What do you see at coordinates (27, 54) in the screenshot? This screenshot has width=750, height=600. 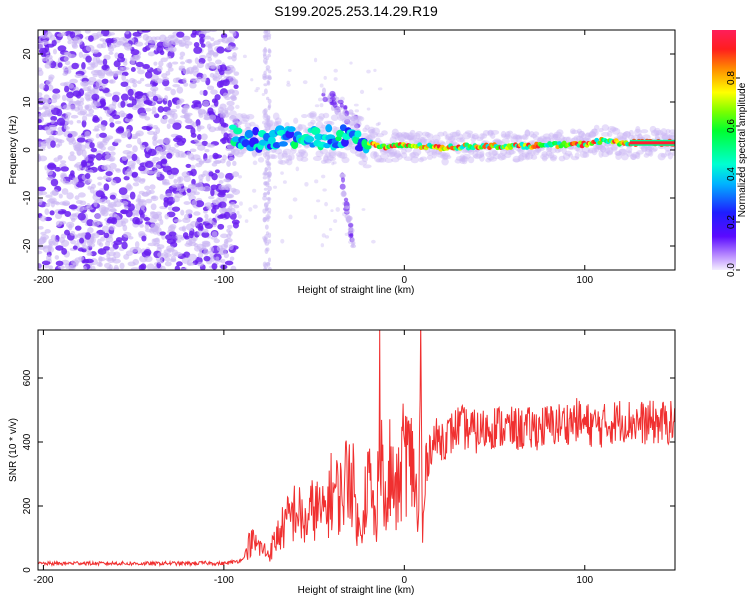 I see `y-tick-label: 20` at bounding box center [27, 54].